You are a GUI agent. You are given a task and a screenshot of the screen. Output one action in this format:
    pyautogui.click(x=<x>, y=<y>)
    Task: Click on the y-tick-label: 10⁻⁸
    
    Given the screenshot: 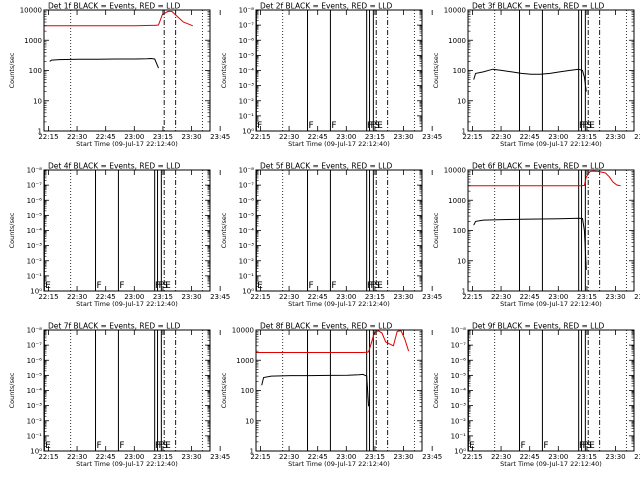 What is the action you would take?
    pyautogui.click(x=247, y=171)
    